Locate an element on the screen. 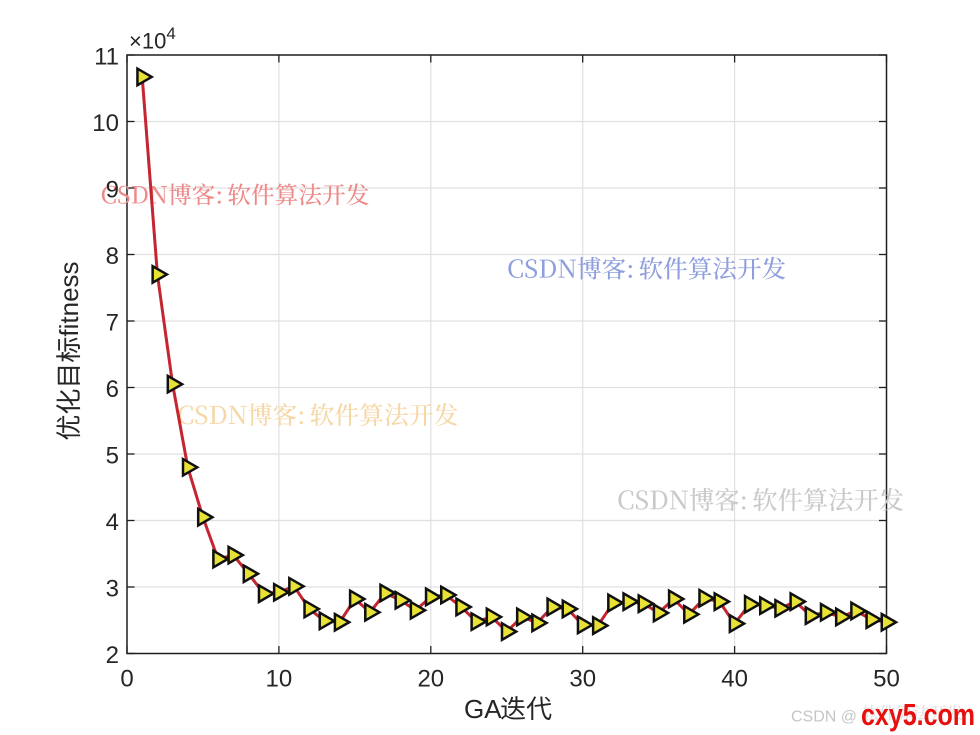 The height and width of the screenshot is (735, 980). svg-text: 11 is located at coordinates (106, 56).